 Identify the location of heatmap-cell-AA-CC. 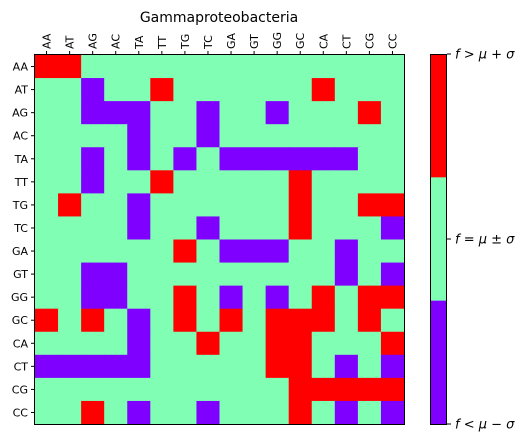
(392, 67).